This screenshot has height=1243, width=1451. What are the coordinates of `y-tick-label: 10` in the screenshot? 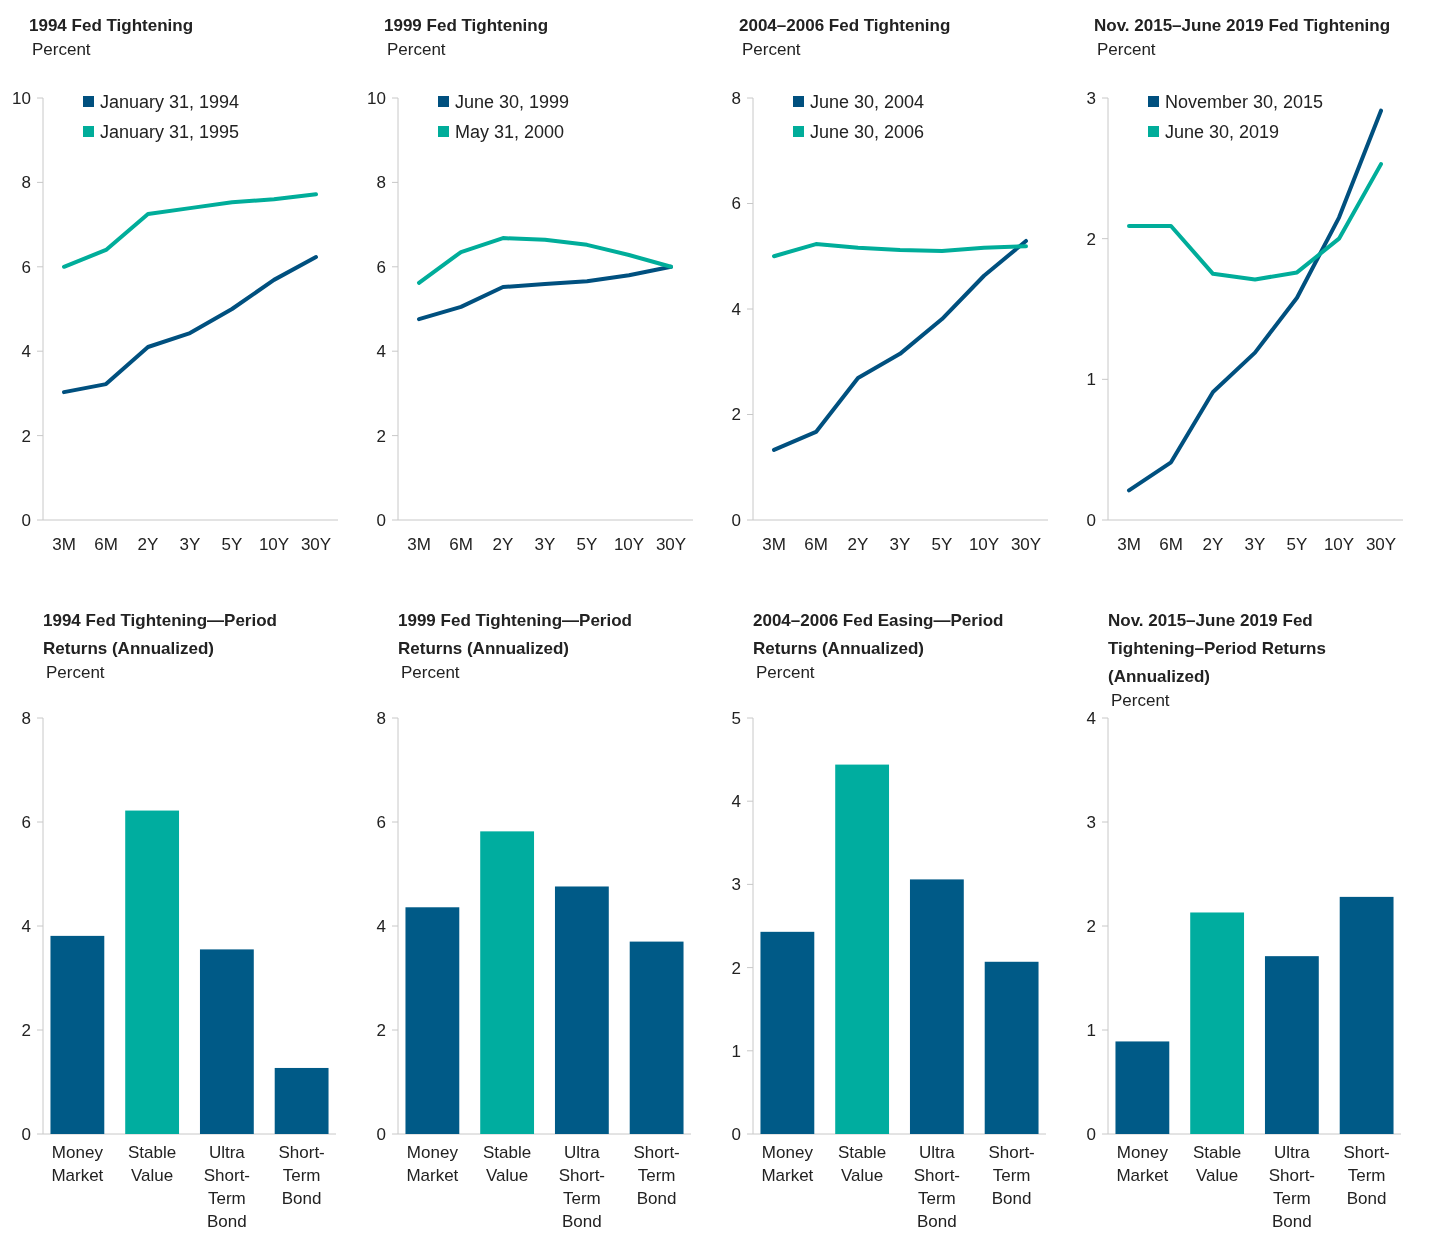 It's located at (376, 98).